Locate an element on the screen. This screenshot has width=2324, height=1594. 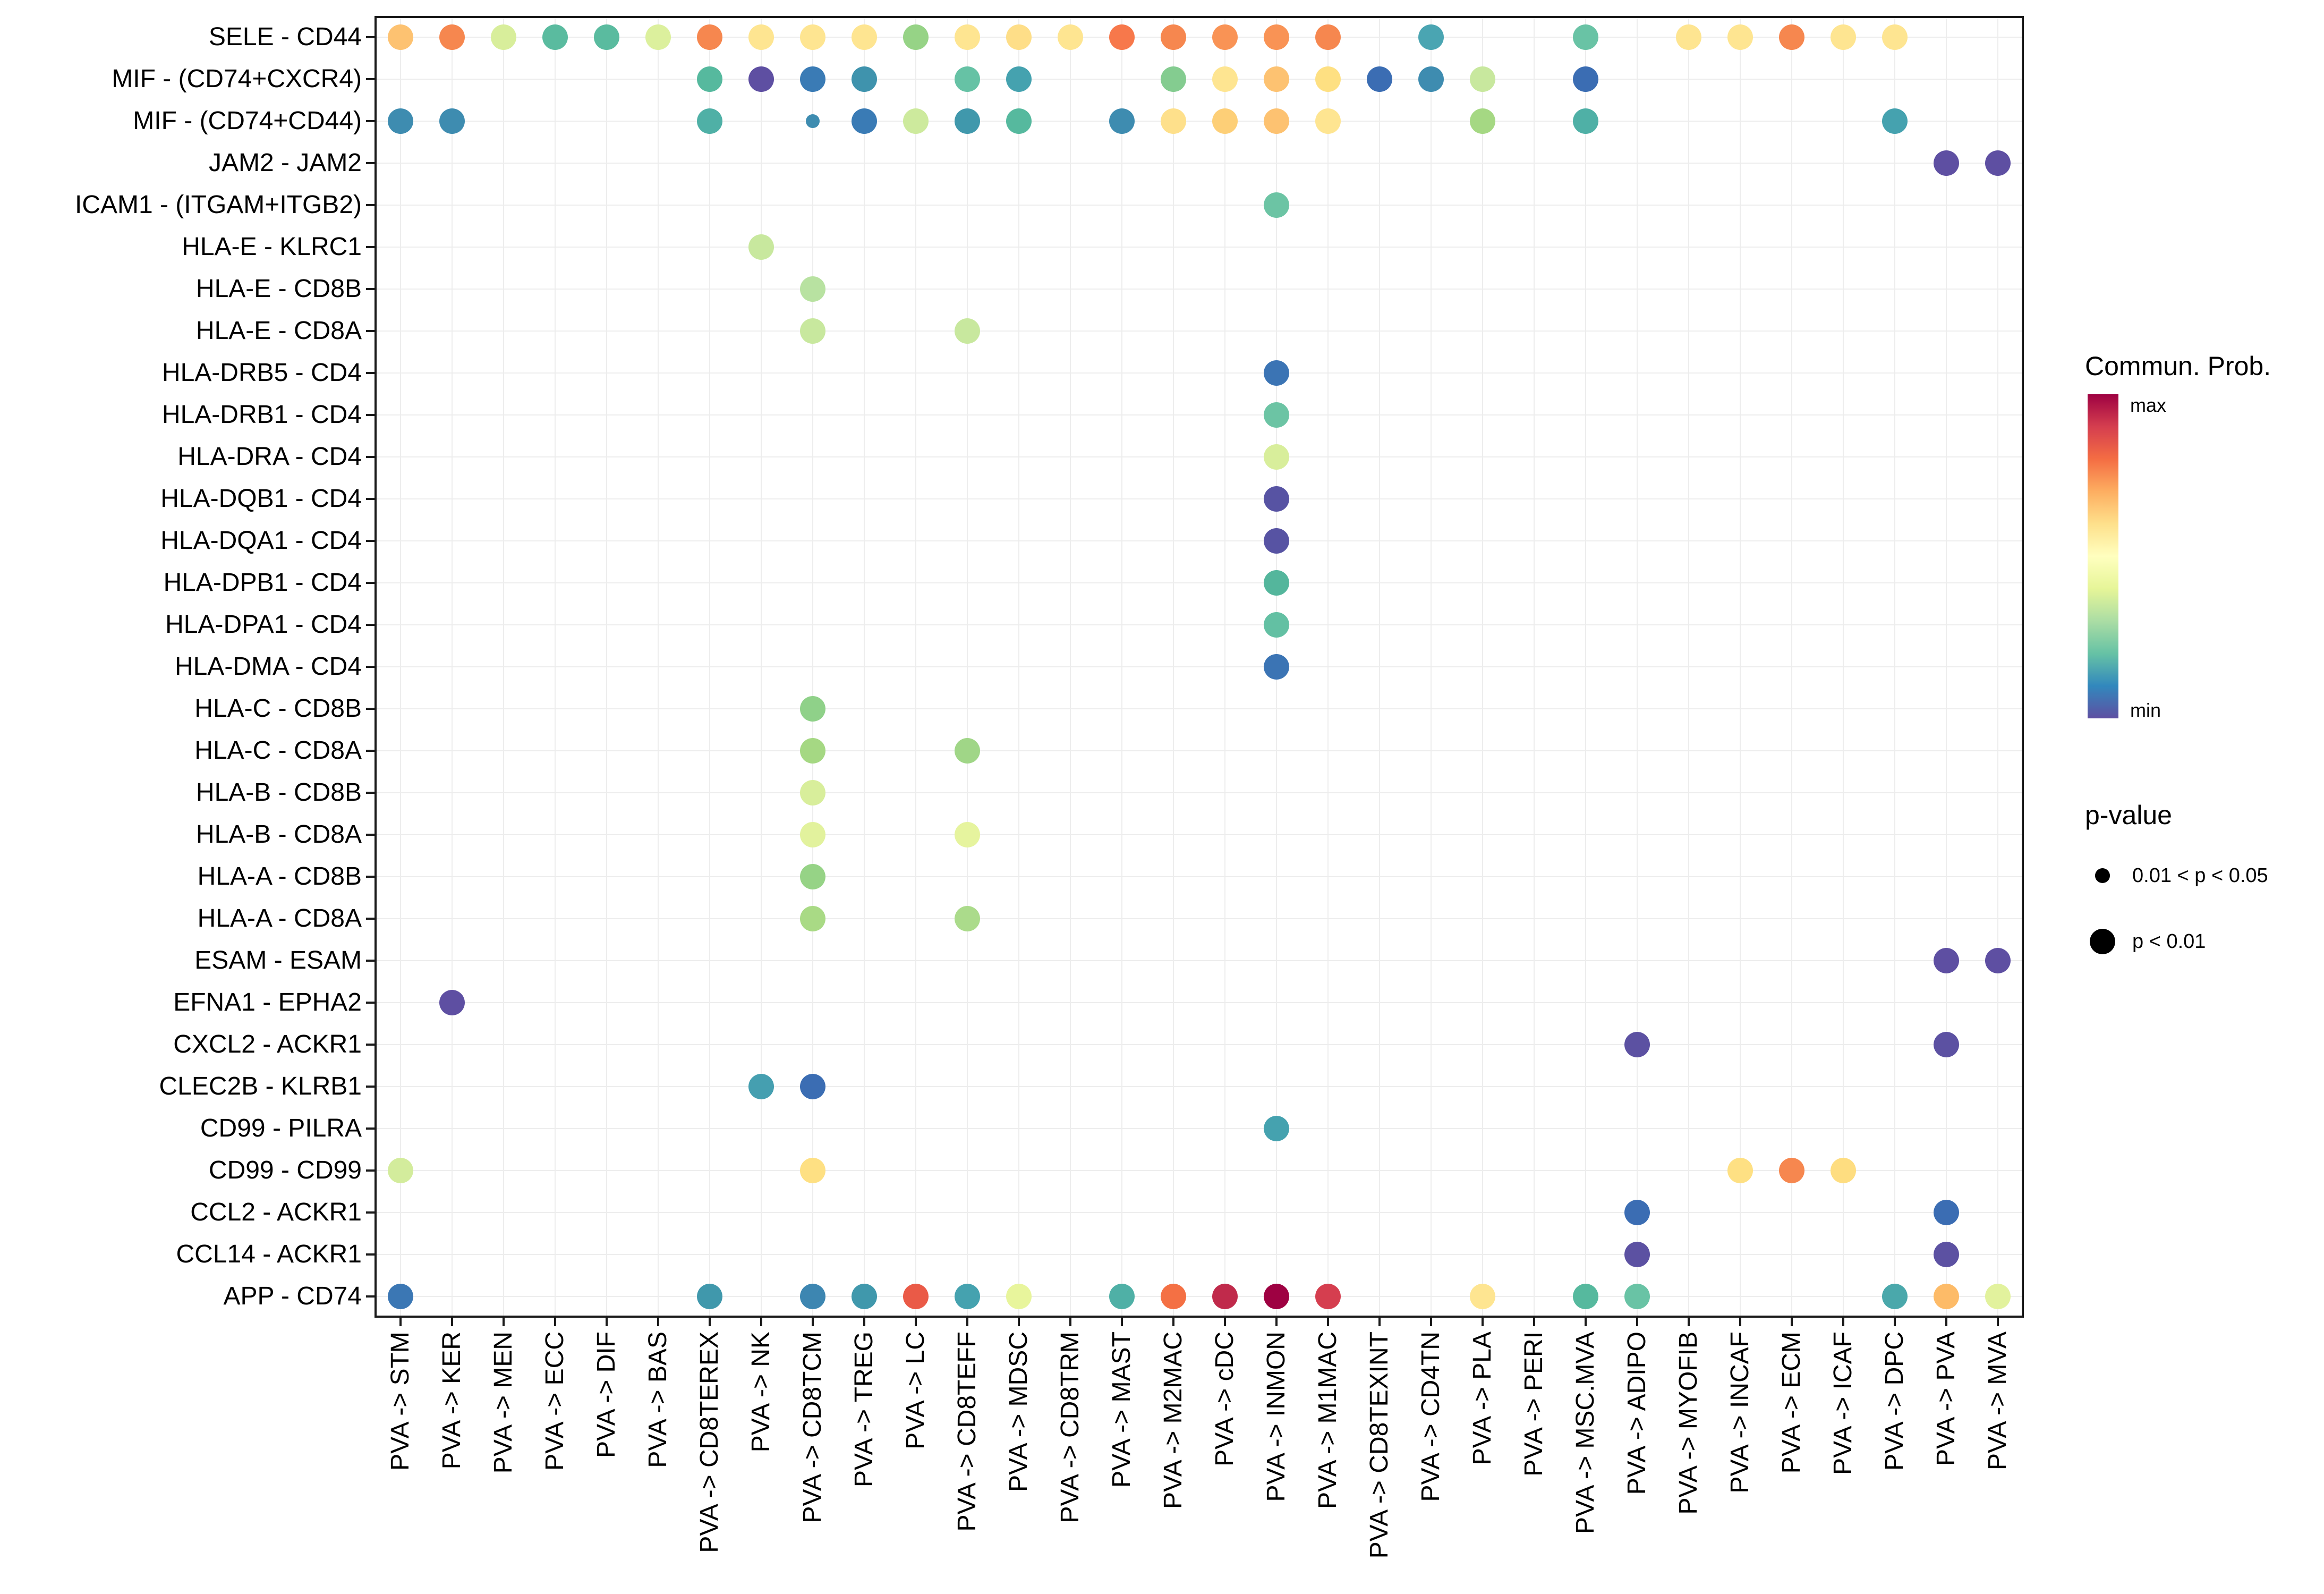
dot-cxcl2-ackr1-adipo is located at coordinates (1637, 1045).